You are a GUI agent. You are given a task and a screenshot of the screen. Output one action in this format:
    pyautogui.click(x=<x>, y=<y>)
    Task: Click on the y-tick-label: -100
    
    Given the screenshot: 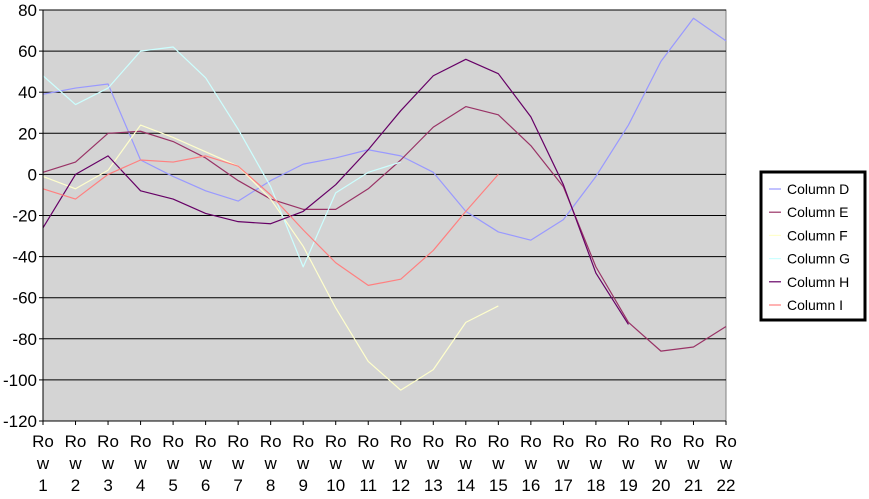 What is the action you would take?
    pyautogui.click(x=20, y=380)
    